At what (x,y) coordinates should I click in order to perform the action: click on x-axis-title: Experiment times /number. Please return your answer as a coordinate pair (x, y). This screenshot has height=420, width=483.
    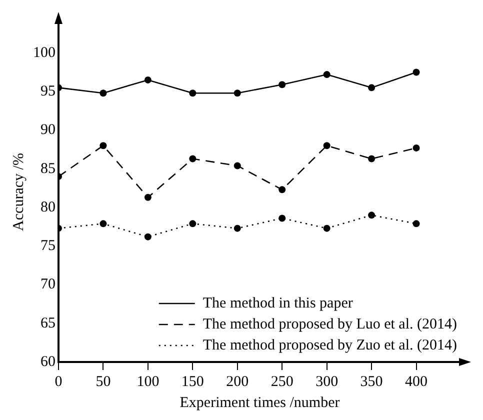
    Looking at the image, I should click on (260, 402).